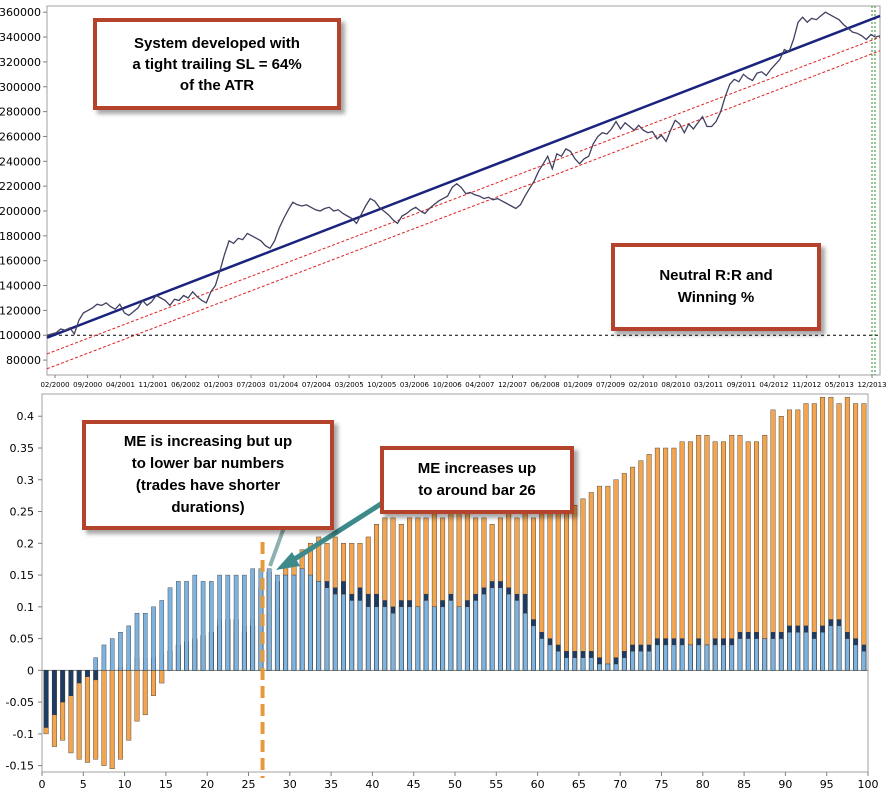  I want to click on x-tick-label: 60, so click(538, 784).